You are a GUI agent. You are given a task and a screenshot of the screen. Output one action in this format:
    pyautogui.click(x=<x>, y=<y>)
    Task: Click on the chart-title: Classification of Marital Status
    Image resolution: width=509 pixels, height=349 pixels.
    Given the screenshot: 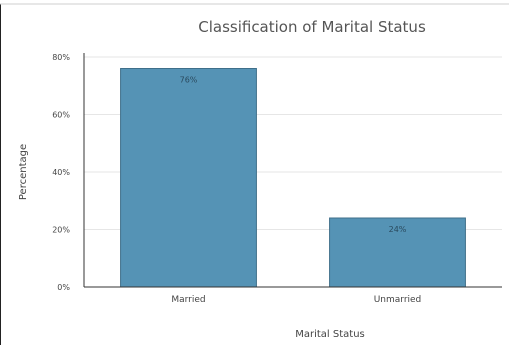 What is the action you would take?
    pyautogui.click(x=312, y=27)
    